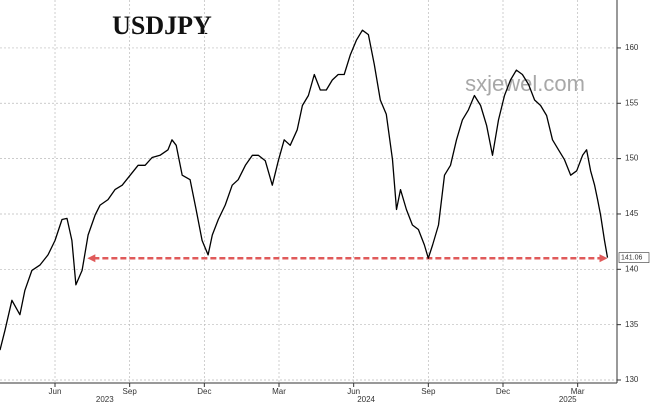  I want to click on y-tick-label: 145, so click(632, 213).